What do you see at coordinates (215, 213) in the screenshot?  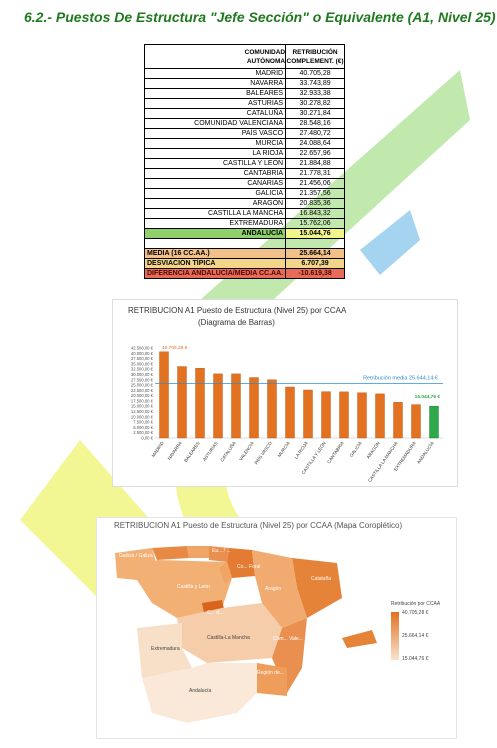 I see `row-name: CASTILLA LA MANCHA` at bounding box center [215, 213].